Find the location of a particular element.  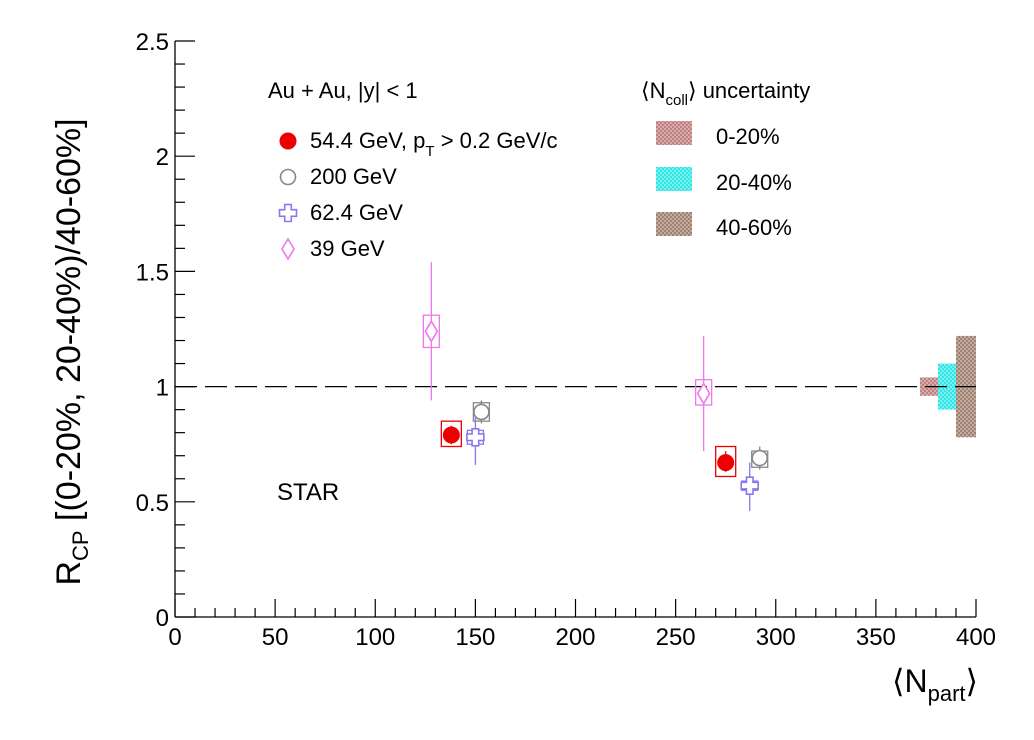

legend-entry: 200 GeV is located at coordinates (338, 176).